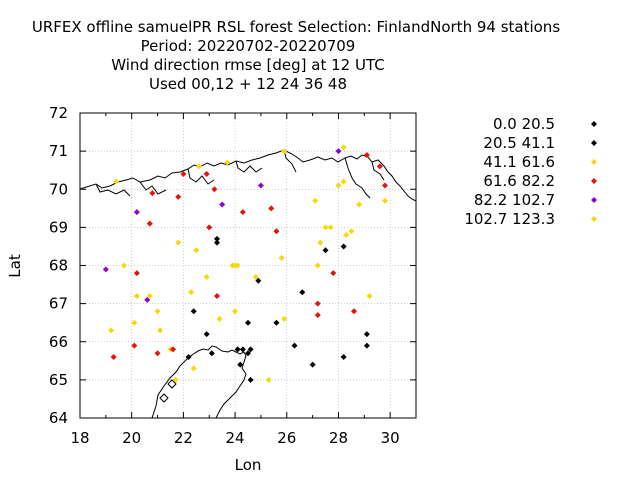 This screenshot has width=640, height=480. What do you see at coordinates (286, 438) in the screenshot?
I see `x-tick-label: 26` at bounding box center [286, 438].